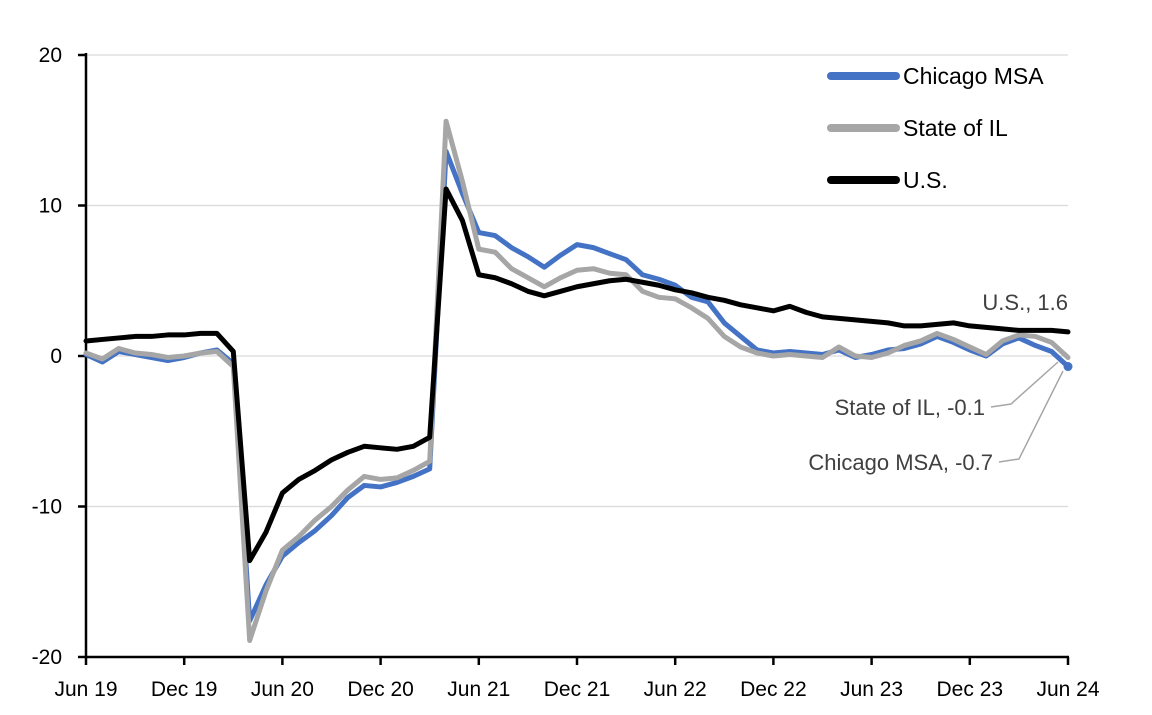  What do you see at coordinates (1068, 367) in the screenshot?
I see `series-end-marker-chicago-msa` at bounding box center [1068, 367].